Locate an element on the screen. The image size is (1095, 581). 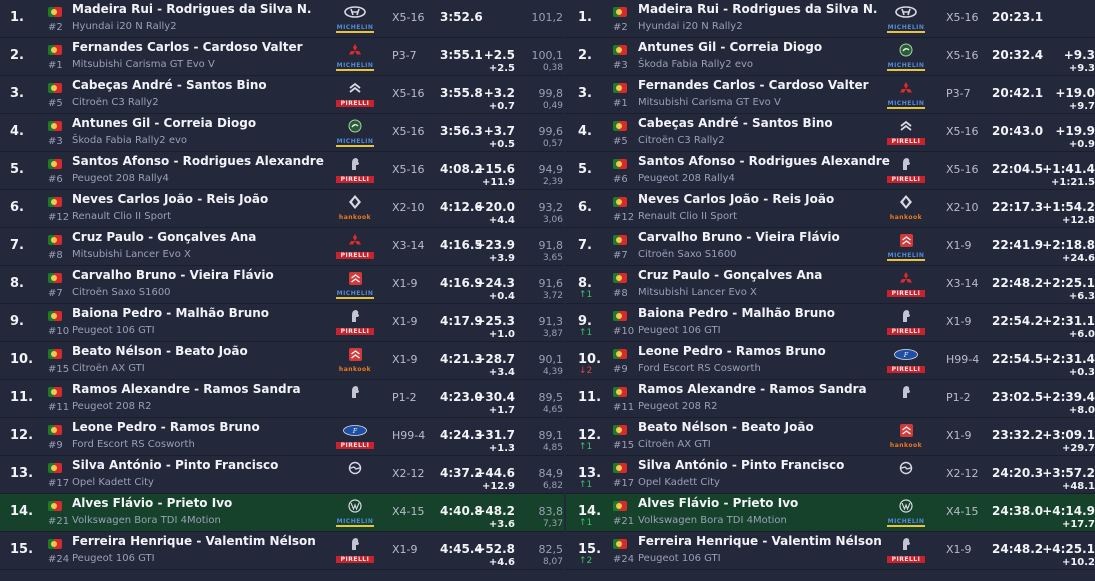
speed-difference: 3,65 is located at coordinates (552, 258).